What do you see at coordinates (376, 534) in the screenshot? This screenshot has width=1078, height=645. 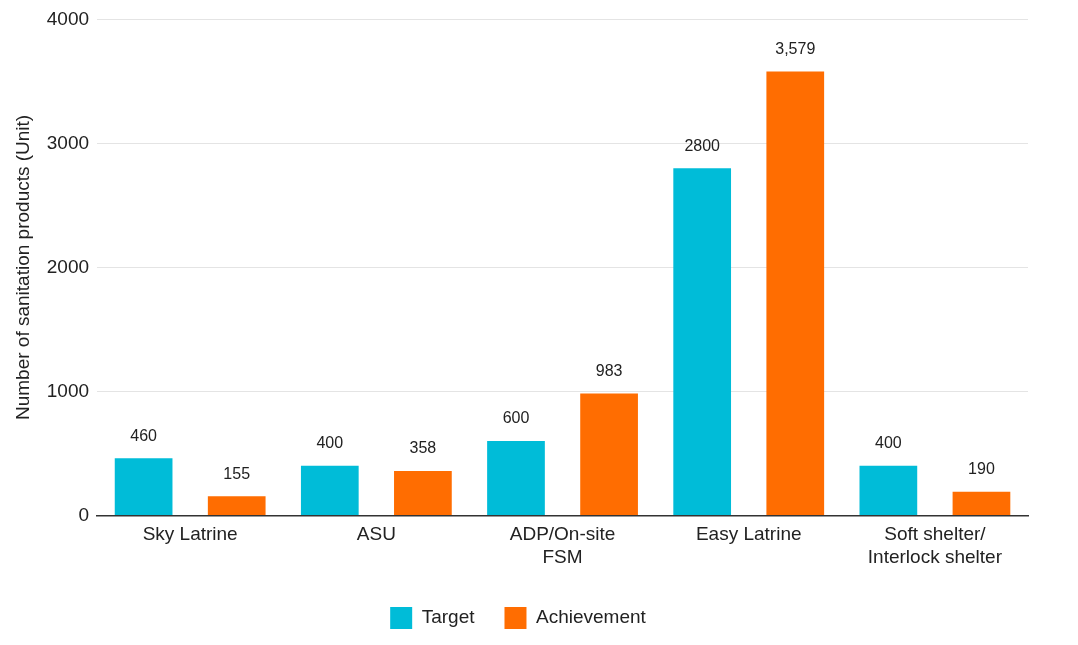 I see `x-tick-label: ASU` at bounding box center [376, 534].